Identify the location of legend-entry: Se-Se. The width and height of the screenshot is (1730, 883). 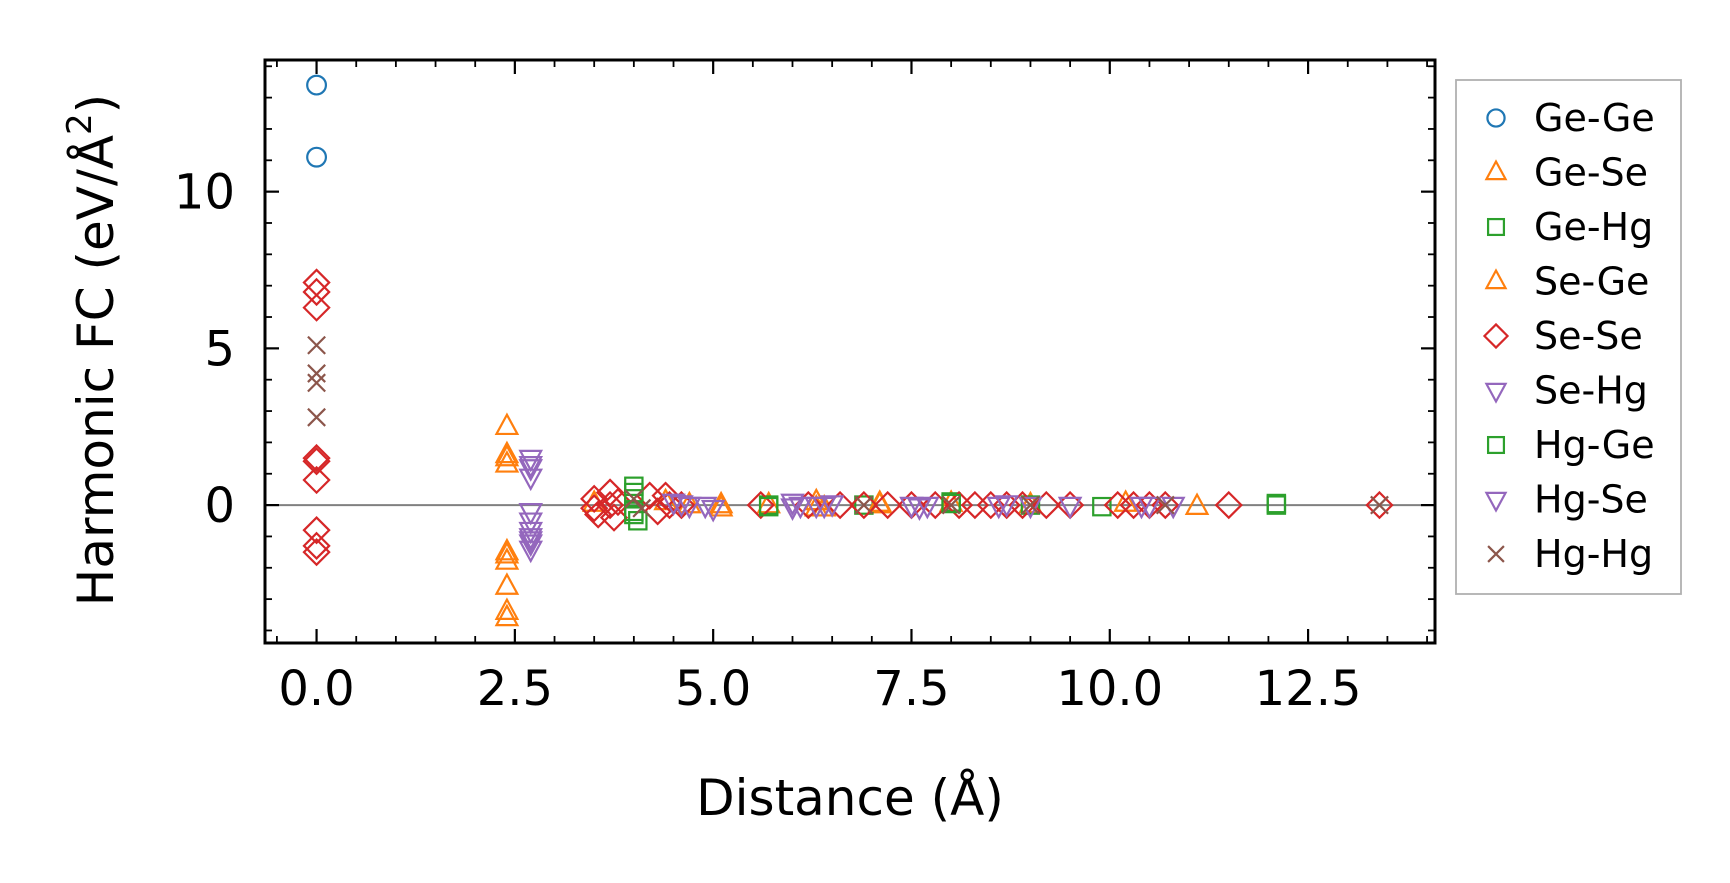
(1562, 336).